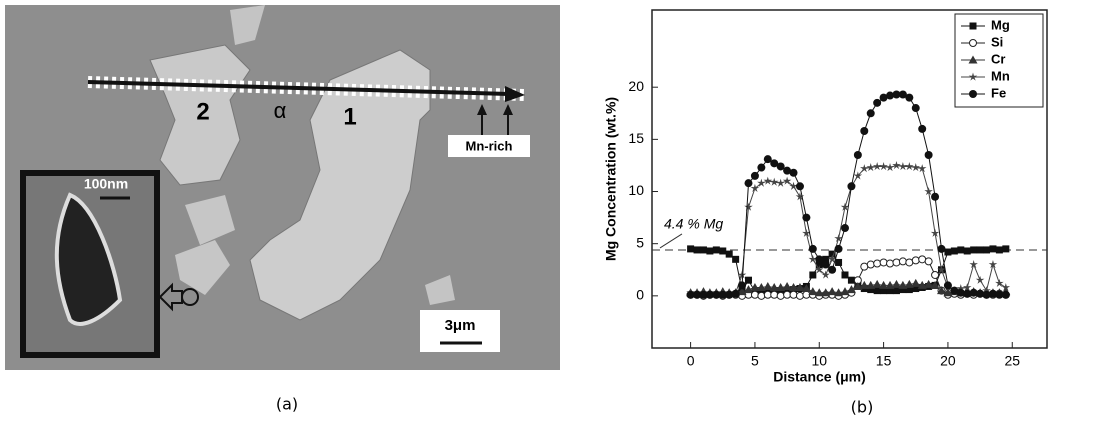 This screenshot has width=1098, height=423. Describe the element at coordinates (997, 41) in the screenshot. I see `legend-label: Si` at that location.